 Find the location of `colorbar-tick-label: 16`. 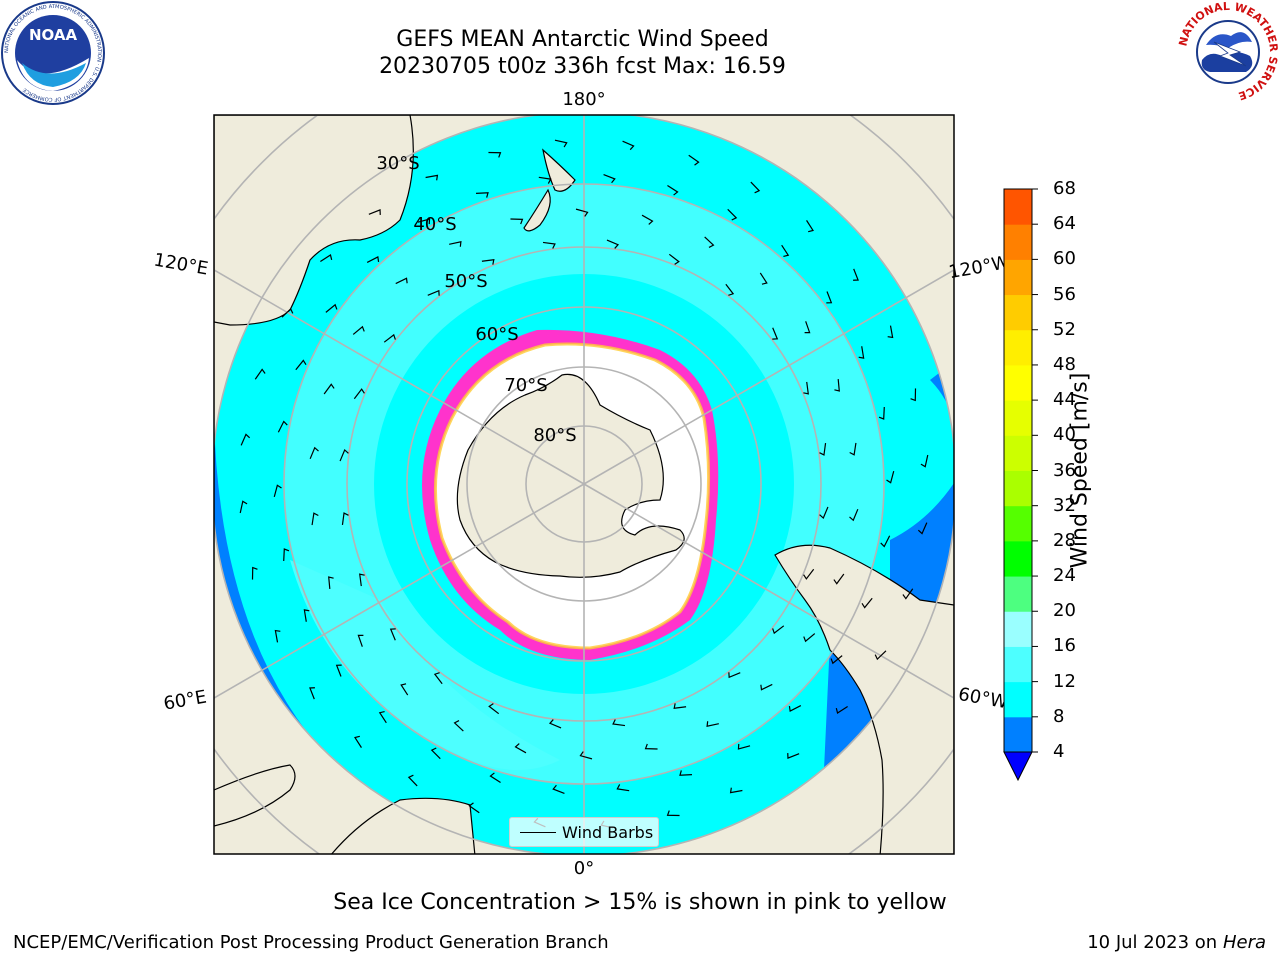

colorbar-tick-label: 16 is located at coordinates (1064, 646).